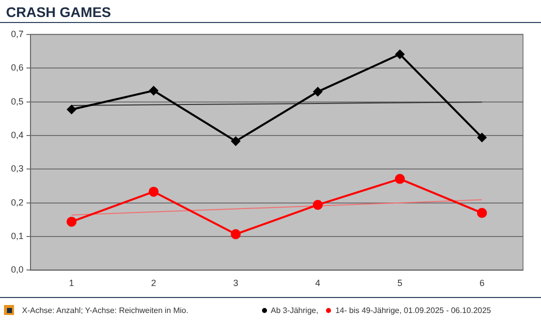  What do you see at coordinates (17, 169) in the screenshot?
I see `y-tick-label: 0,3` at bounding box center [17, 169].